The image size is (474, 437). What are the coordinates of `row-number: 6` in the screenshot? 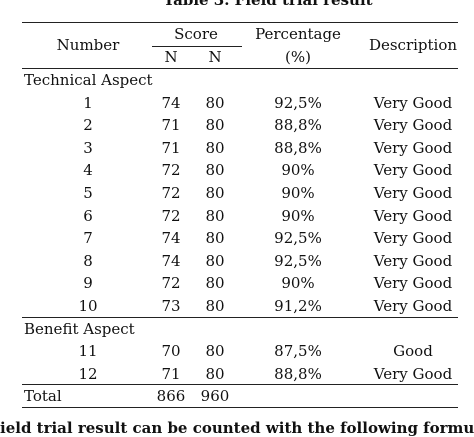 It's located at (88, 215).